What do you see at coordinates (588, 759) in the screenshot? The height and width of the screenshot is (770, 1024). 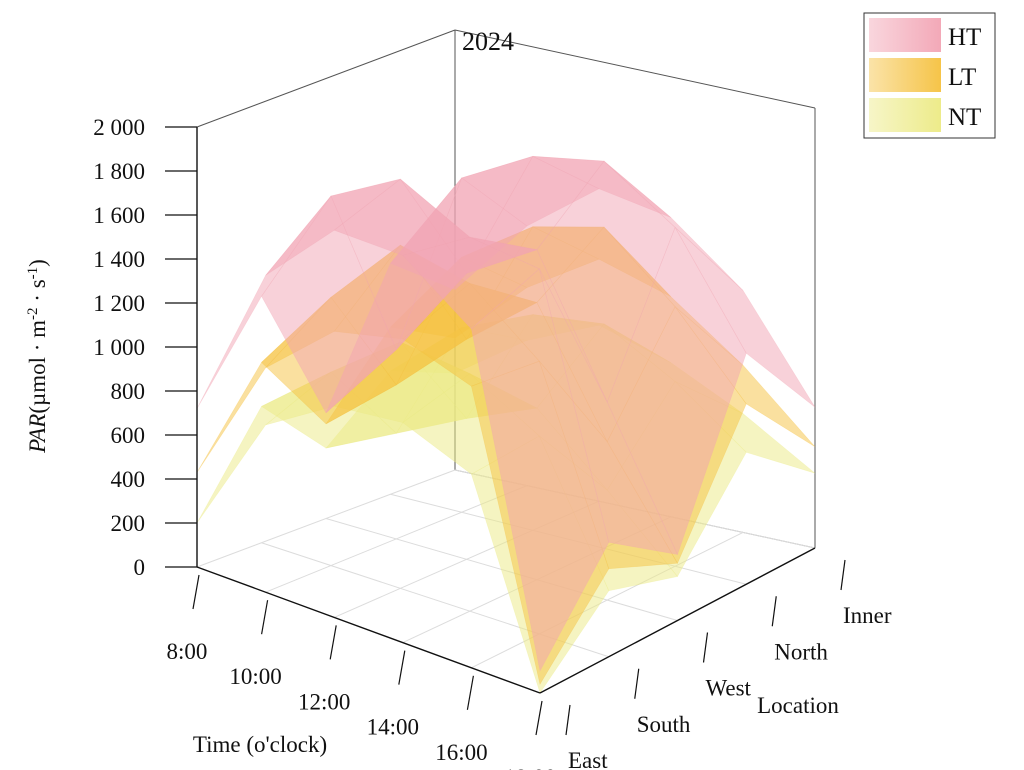 I see `y-tick-label: East` at bounding box center [588, 759].